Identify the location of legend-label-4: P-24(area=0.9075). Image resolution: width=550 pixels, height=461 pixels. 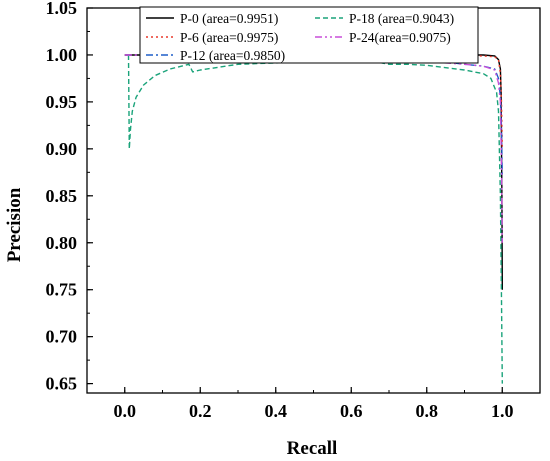
(400, 37).